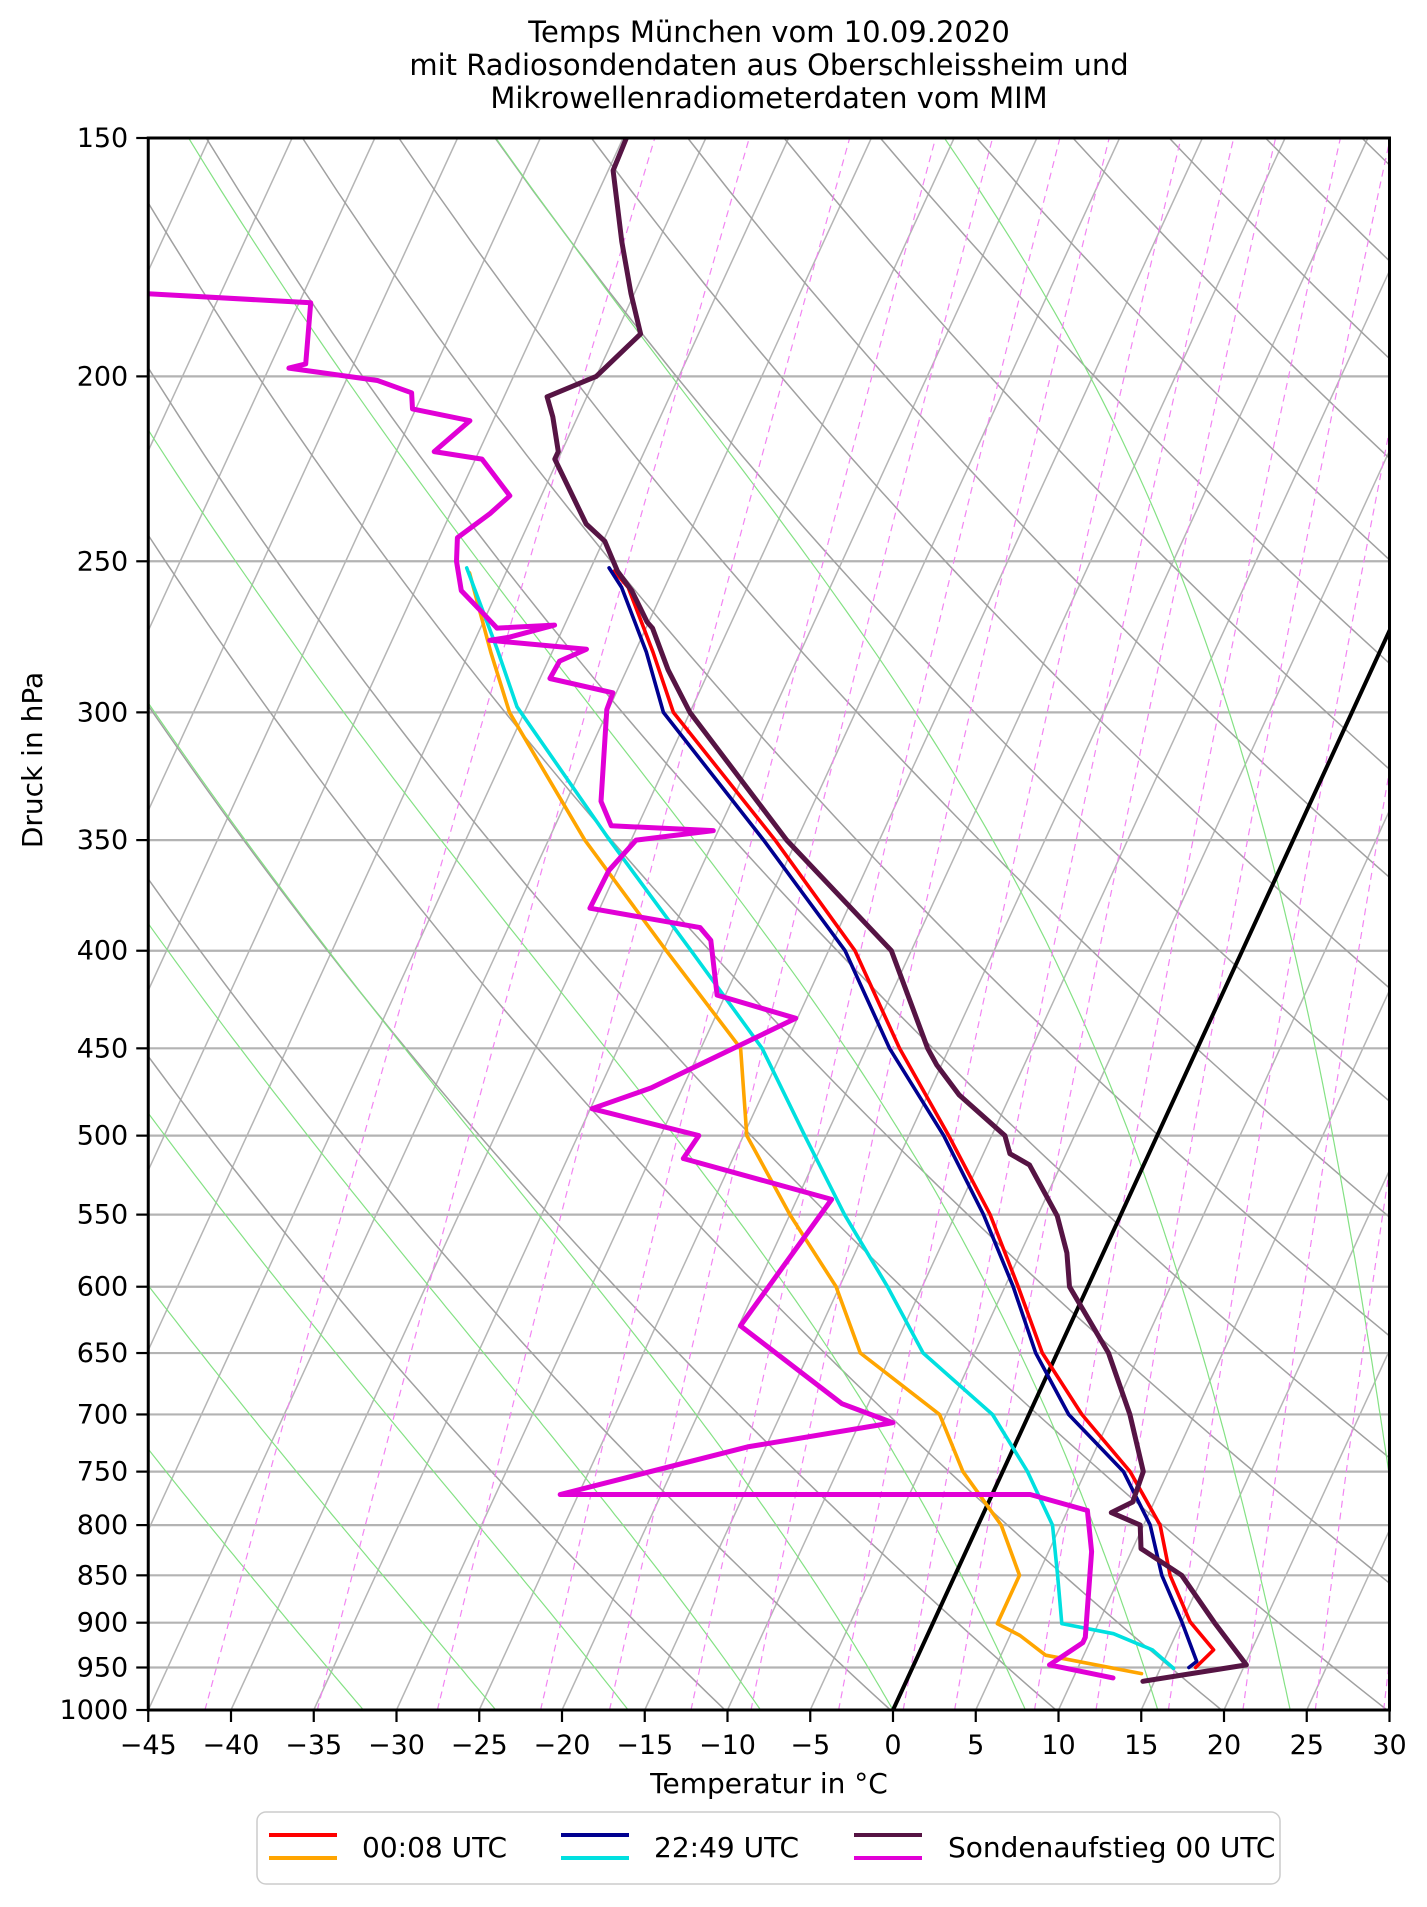 The image size is (1427, 1907). Describe the element at coordinates (103, 1414) in the screenshot. I see `y-tick-label-700: 700` at that location.